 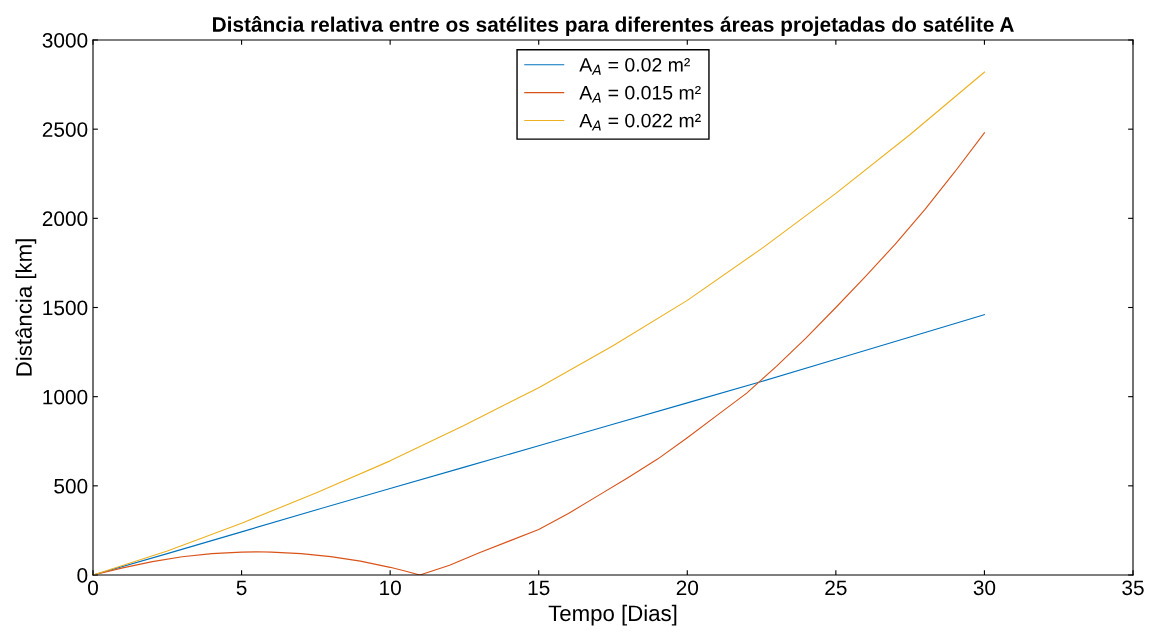 What do you see at coordinates (82, 575) in the screenshot?
I see `y-tick-label: 0` at bounding box center [82, 575].